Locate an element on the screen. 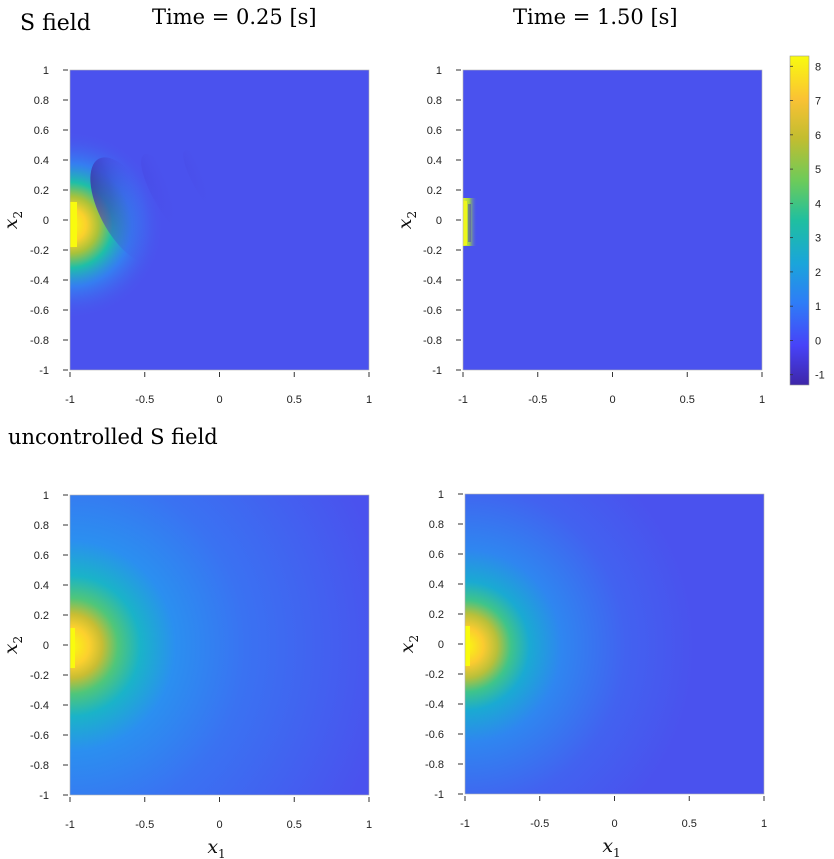 The height and width of the screenshot is (859, 834). colorbar-tick-label: 2 is located at coordinates (818, 273).